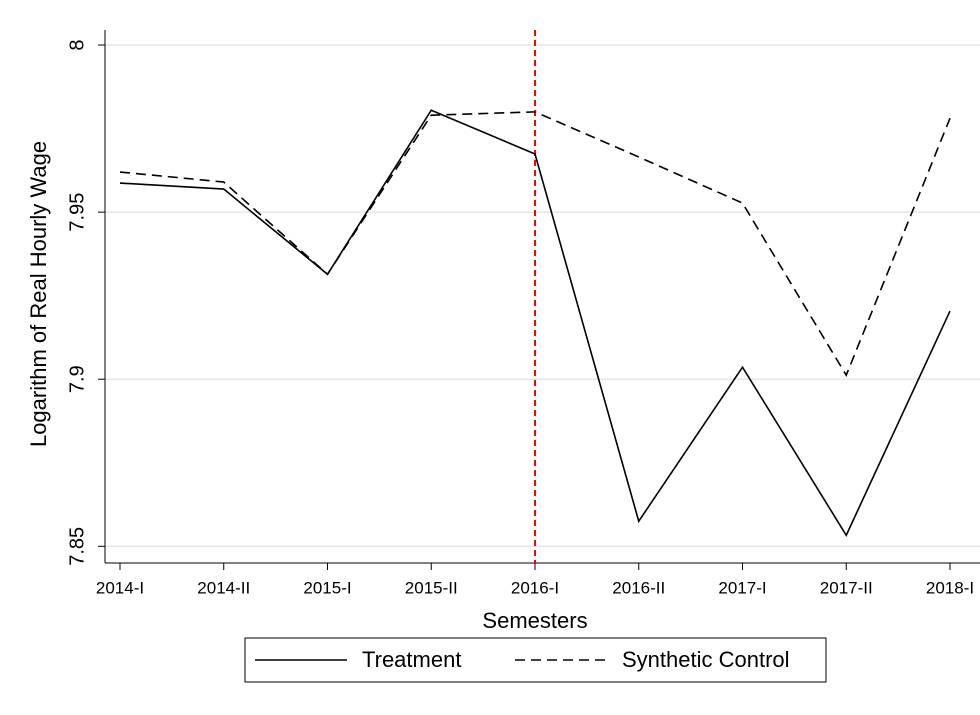  What do you see at coordinates (411, 659) in the screenshot?
I see `legend-label: Treatment` at bounding box center [411, 659].